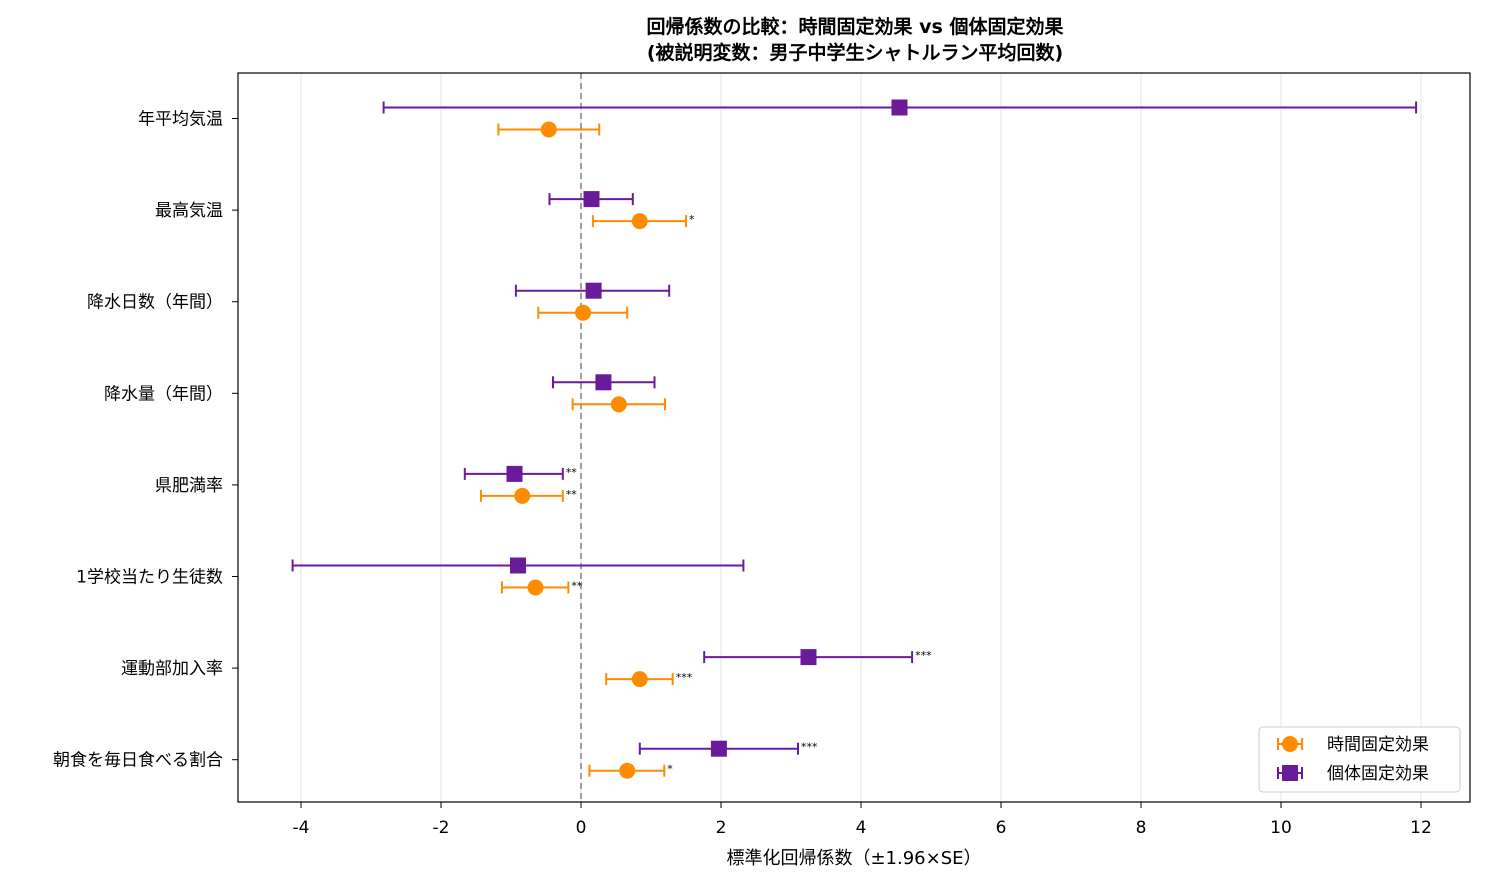 Image resolution: width=1485 pixels, height=884 pixels. I want to click on y-tick-label: 朝食を毎日食べる割合, so click(138, 761).